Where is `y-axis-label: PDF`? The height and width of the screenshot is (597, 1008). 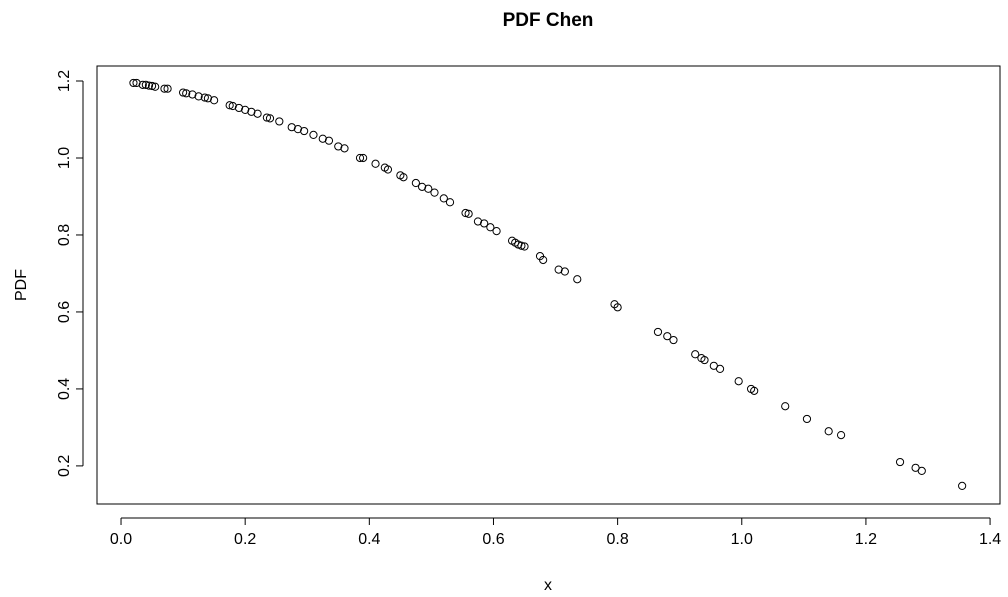
y-axis-label: PDF is located at coordinates (21, 285).